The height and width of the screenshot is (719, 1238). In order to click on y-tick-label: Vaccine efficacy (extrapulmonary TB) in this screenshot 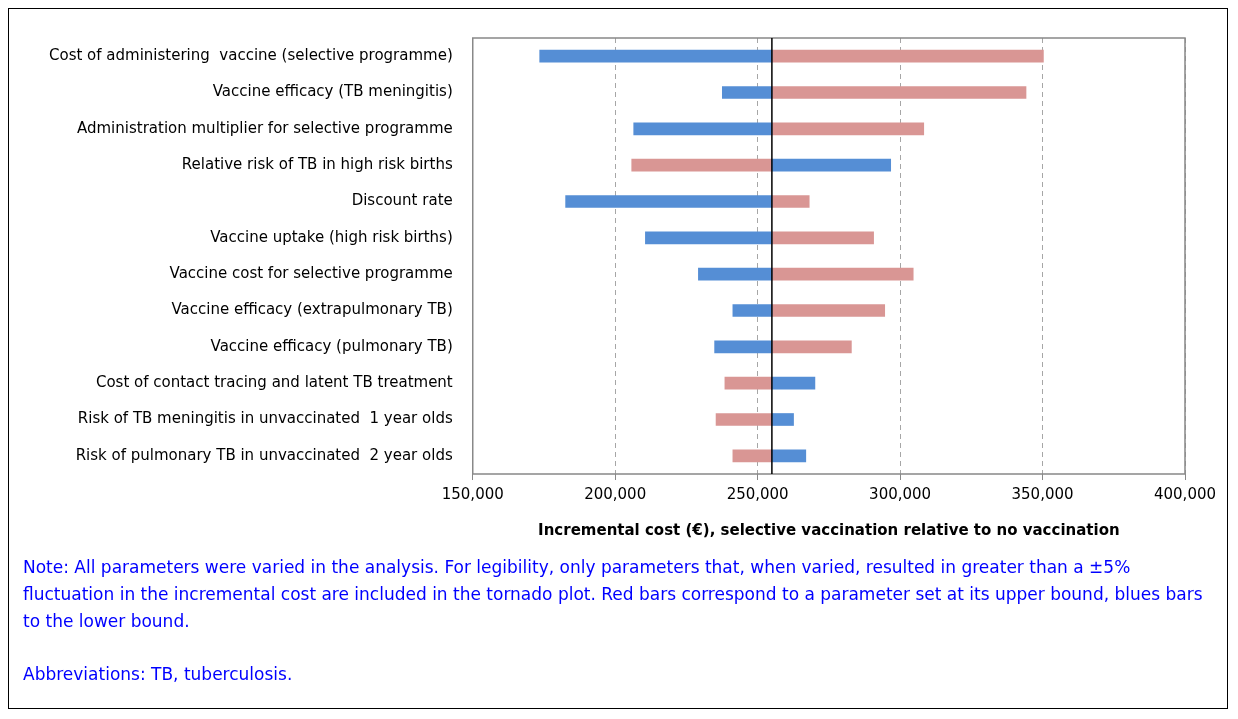, I will do `click(312, 309)`.